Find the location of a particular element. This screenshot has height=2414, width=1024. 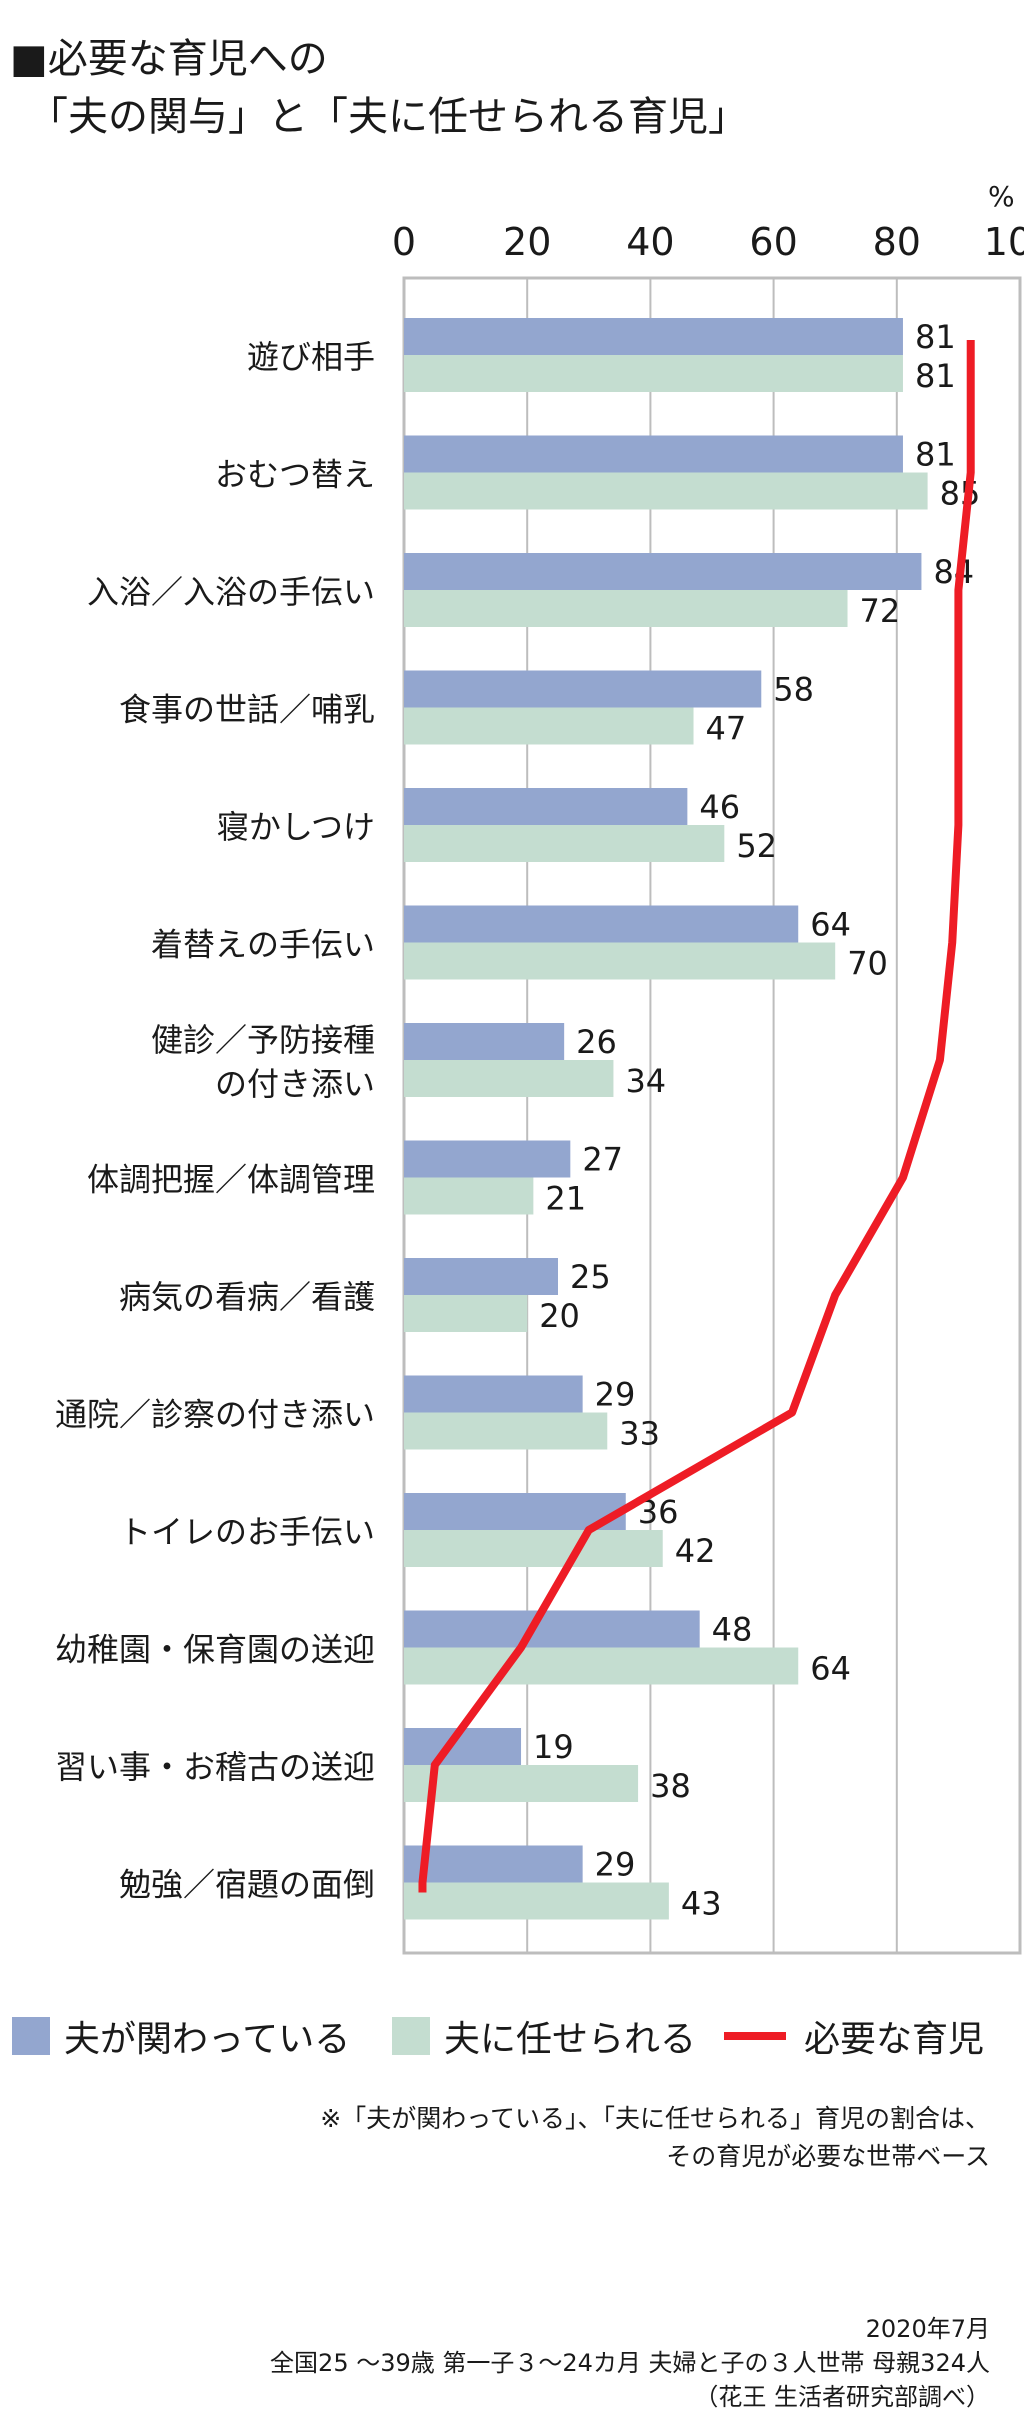

legend-item-necessary: 必要な育児 is located at coordinates (854, 2036).